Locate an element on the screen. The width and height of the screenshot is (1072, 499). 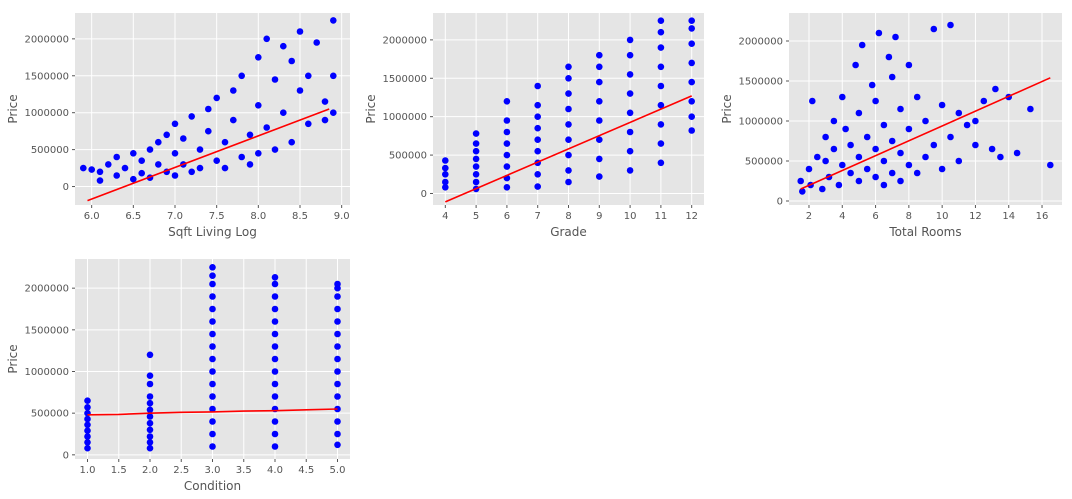
y-tick-label: 1500000 is located at coordinates (404, 79).